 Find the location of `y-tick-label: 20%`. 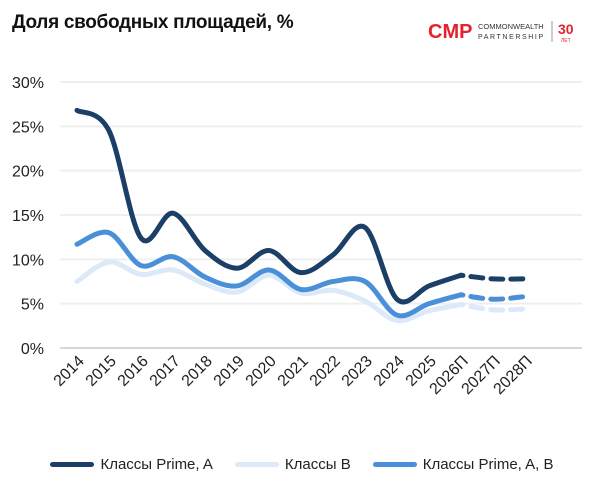

y-tick-label: 20% is located at coordinates (28, 172).